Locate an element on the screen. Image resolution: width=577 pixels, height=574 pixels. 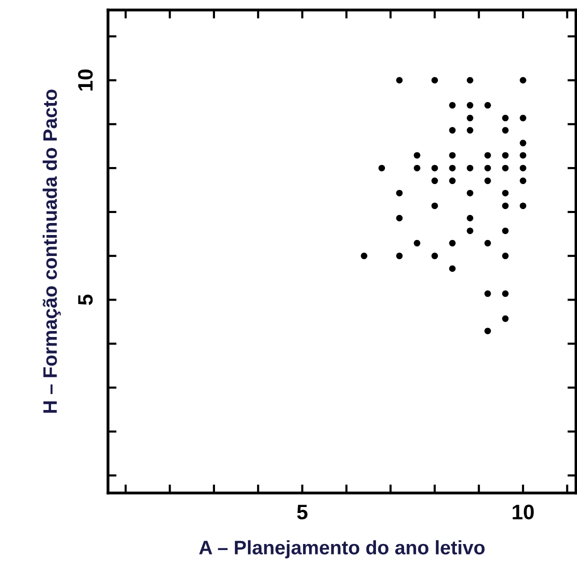
x-axis-title: A – Planejamento do ano letivo is located at coordinates (342, 549).